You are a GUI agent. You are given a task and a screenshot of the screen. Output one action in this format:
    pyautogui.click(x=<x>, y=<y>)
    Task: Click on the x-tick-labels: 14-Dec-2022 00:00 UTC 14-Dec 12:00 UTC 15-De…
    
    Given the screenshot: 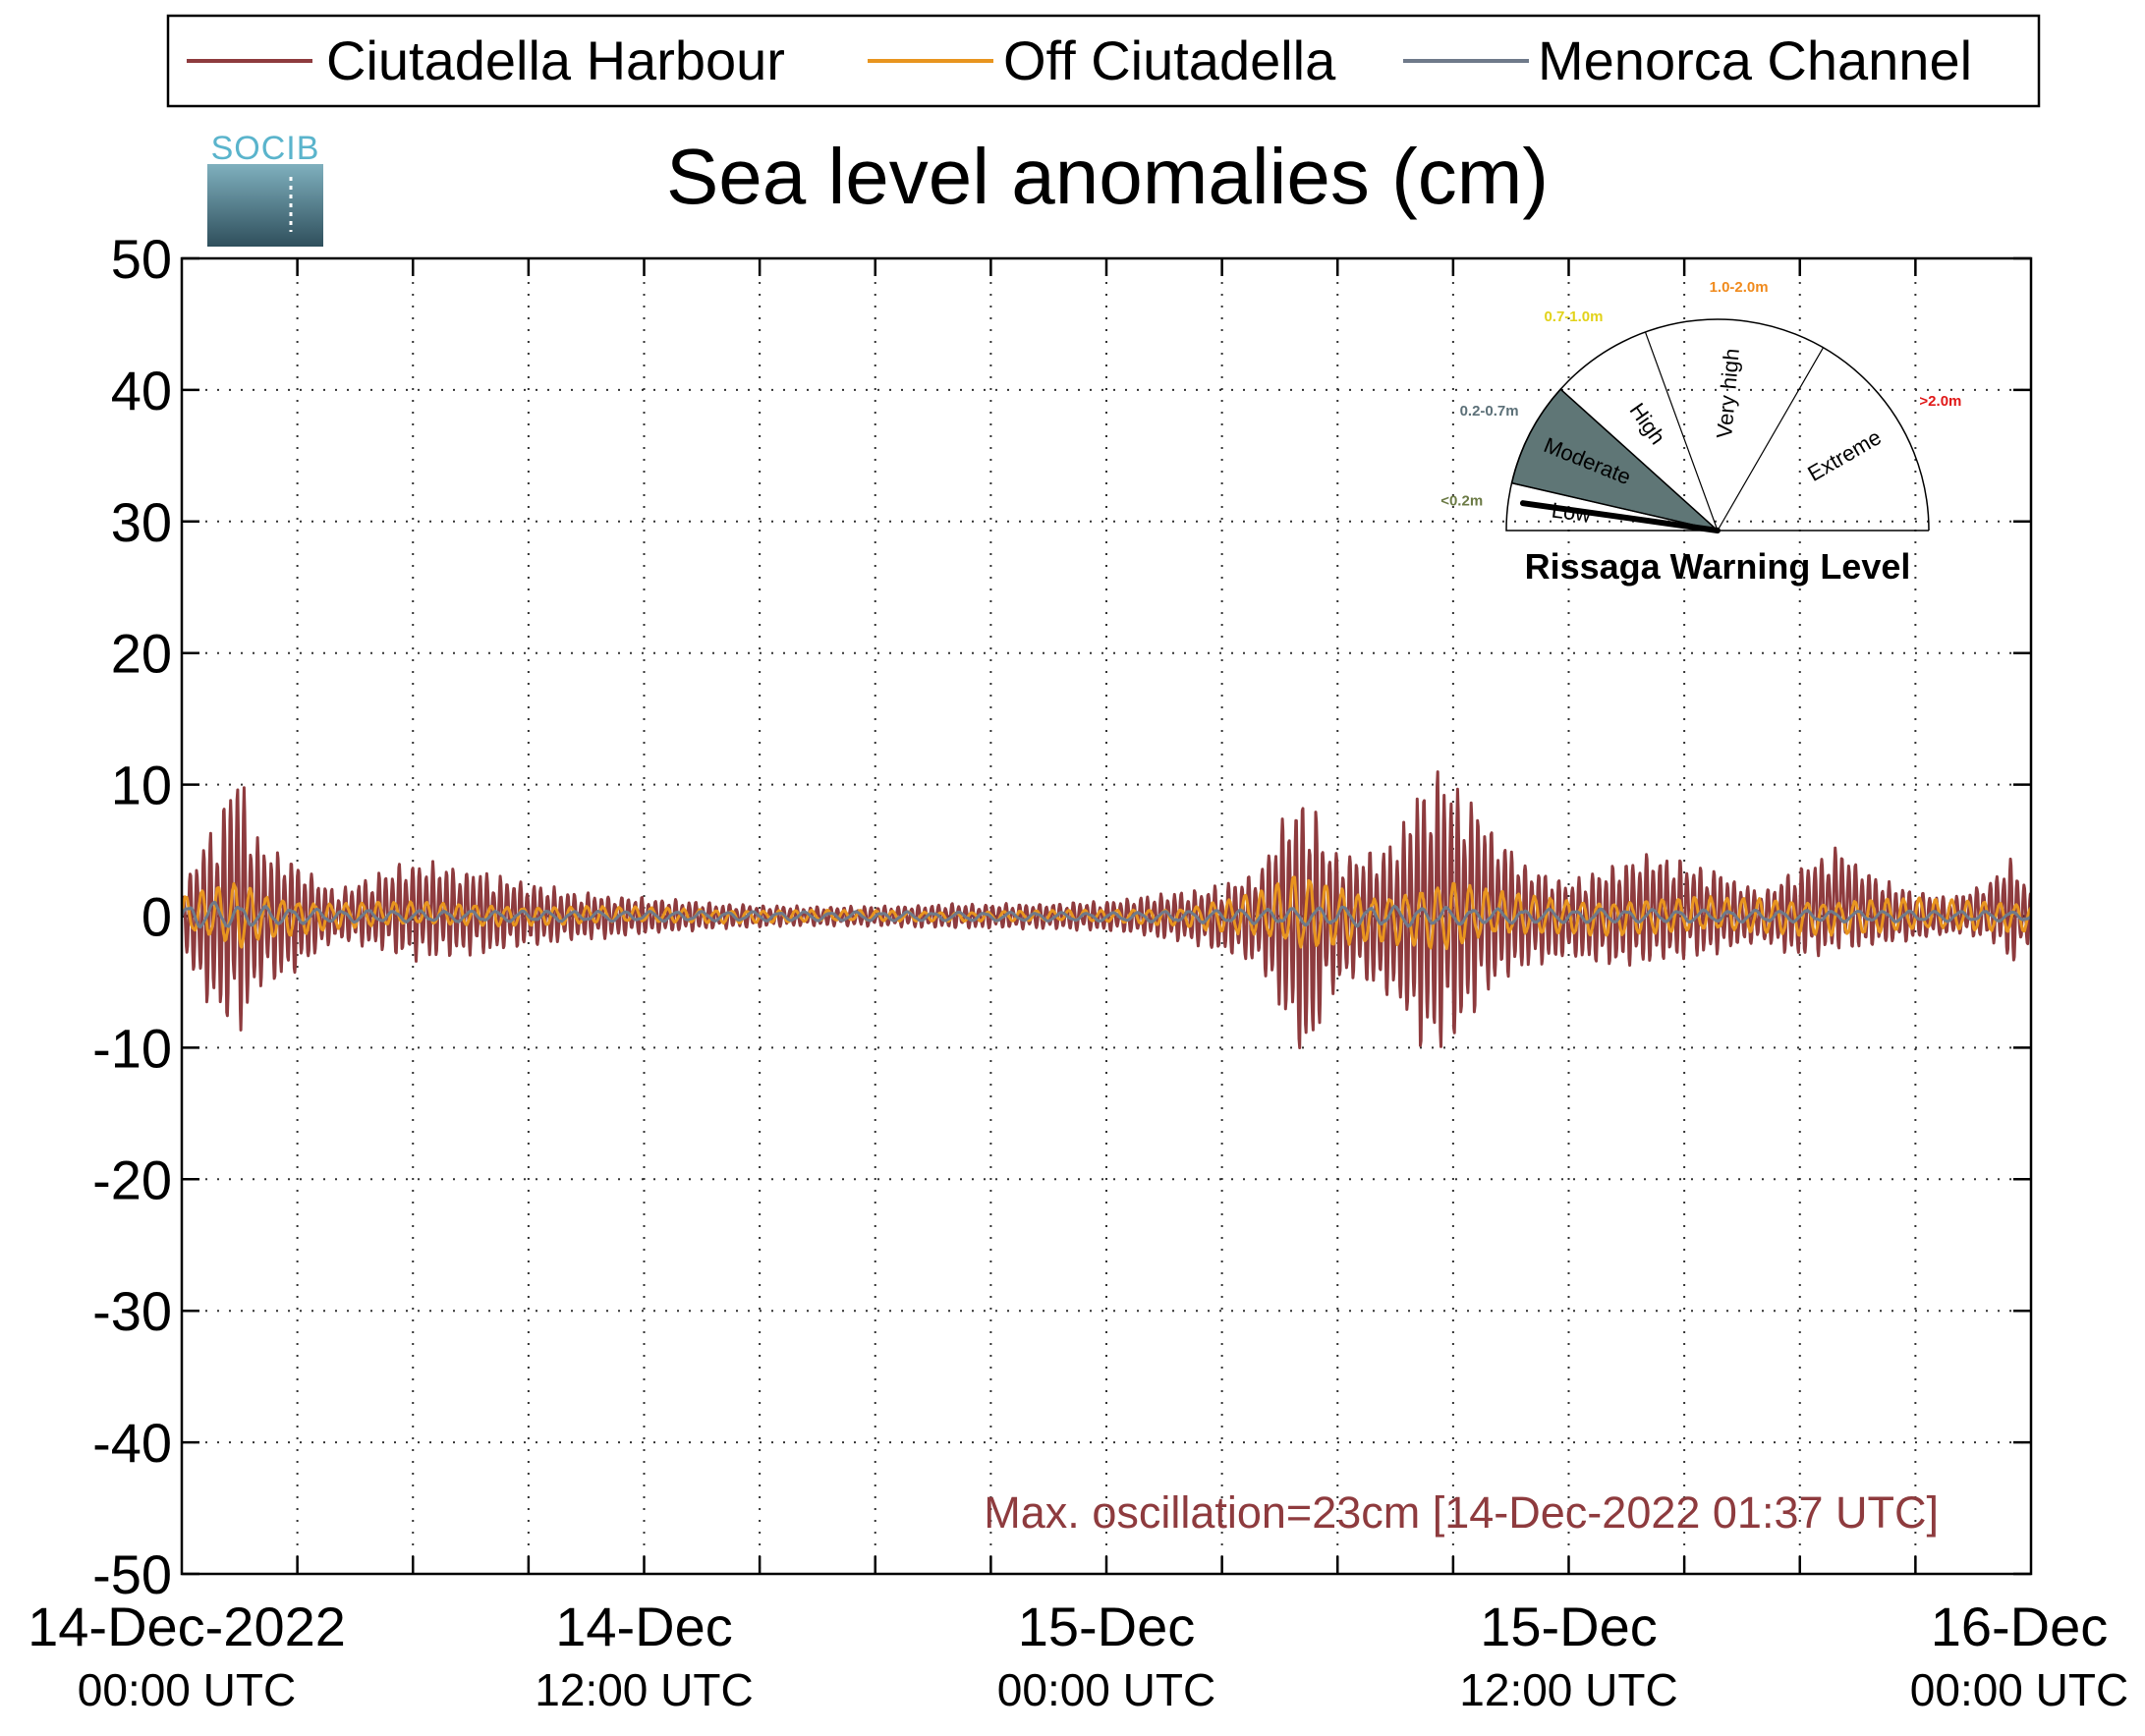 What is the action you would take?
    pyautogui.click(x=1078, y=1655)
    